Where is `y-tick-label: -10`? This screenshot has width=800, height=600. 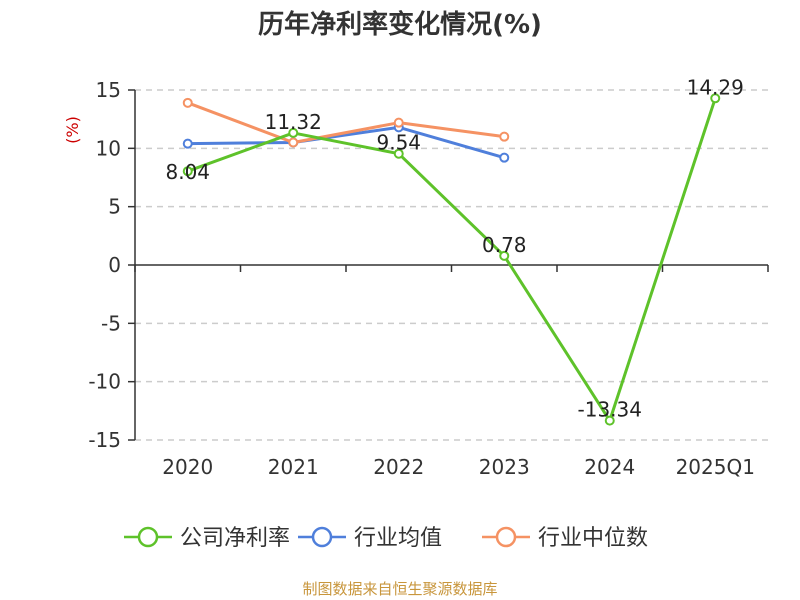
y-tick-label: -10 is located at coordinates (104, 382).